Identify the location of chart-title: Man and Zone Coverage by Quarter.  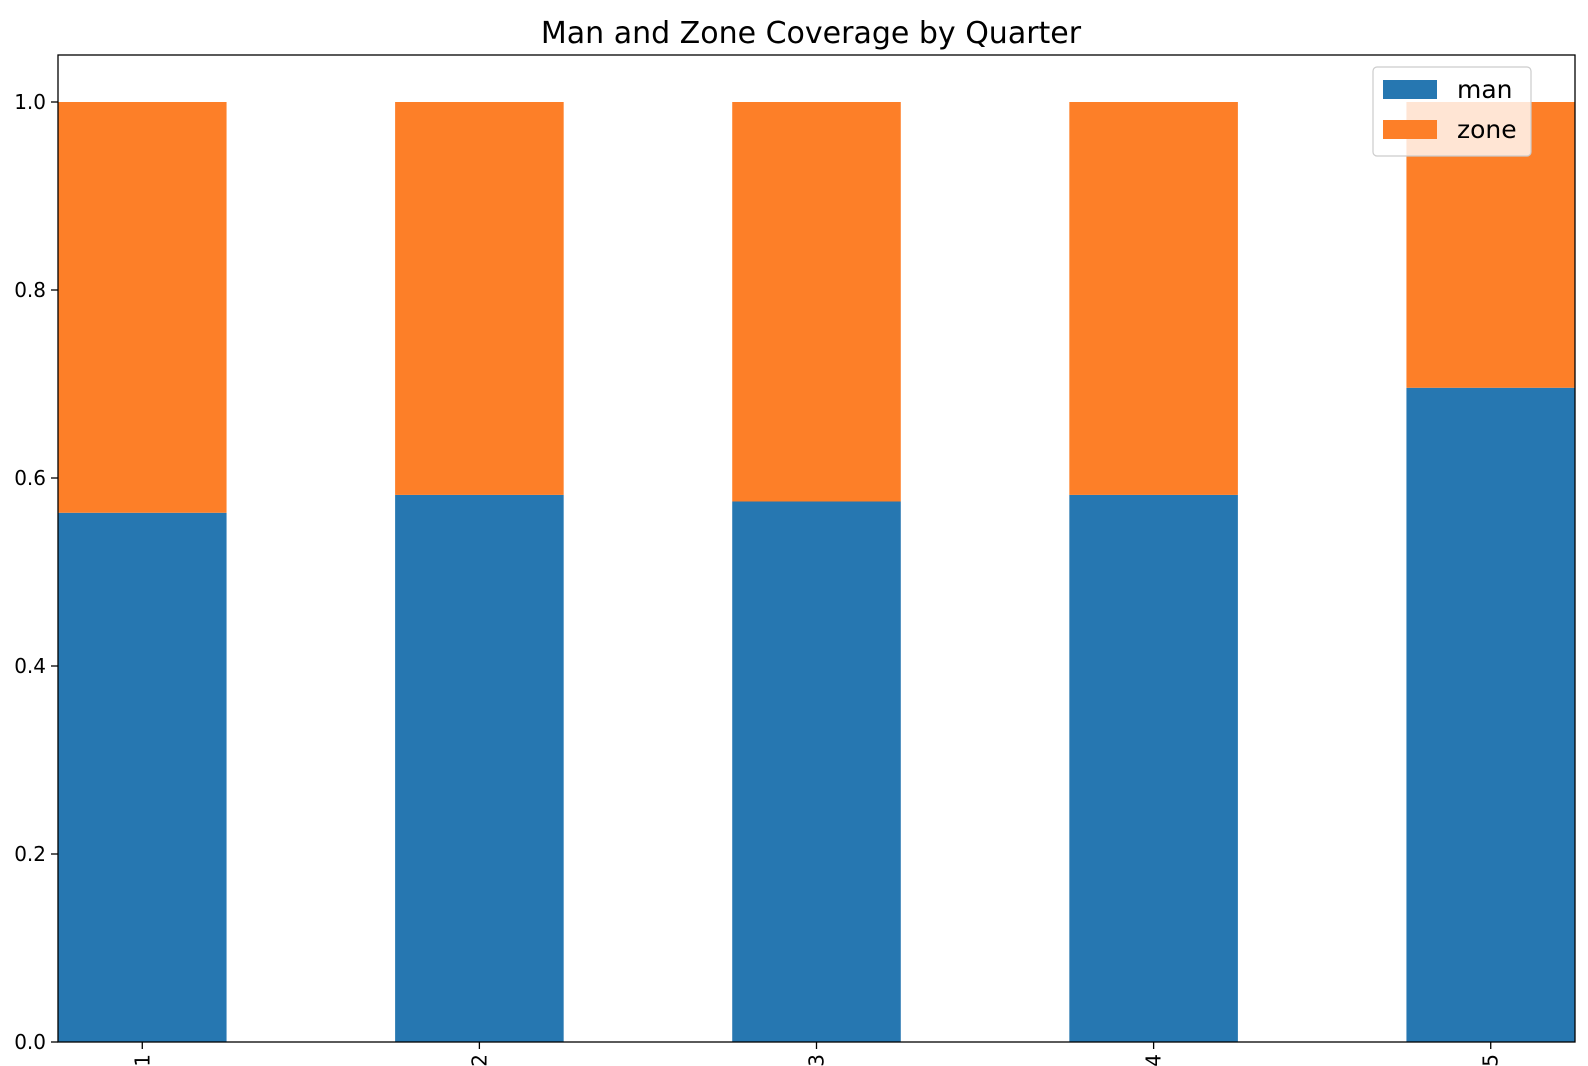
(811, 33).